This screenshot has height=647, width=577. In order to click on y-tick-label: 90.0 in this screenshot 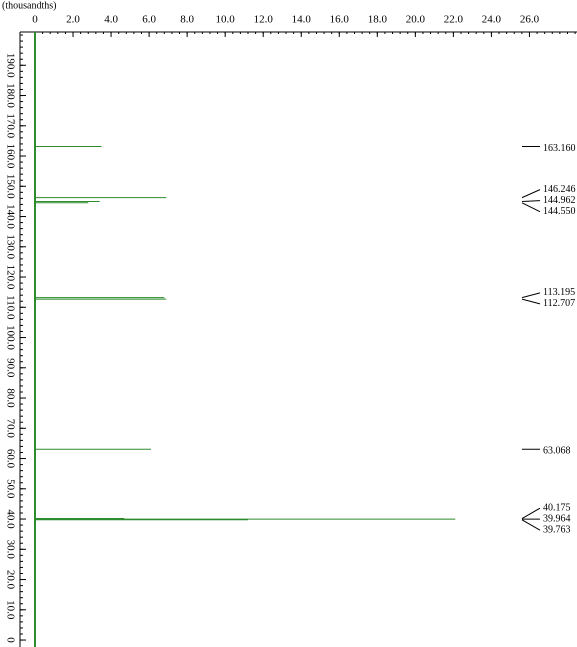, I will do `click(10, 368)`.